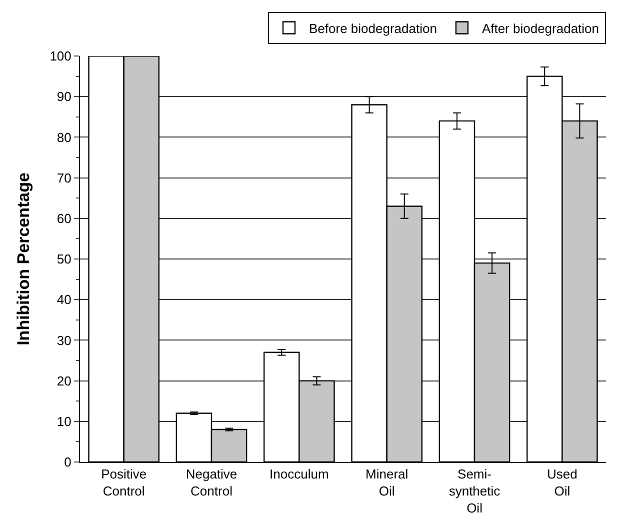  I want to click on x-tick-label: Negative Control, so click(212, 482).